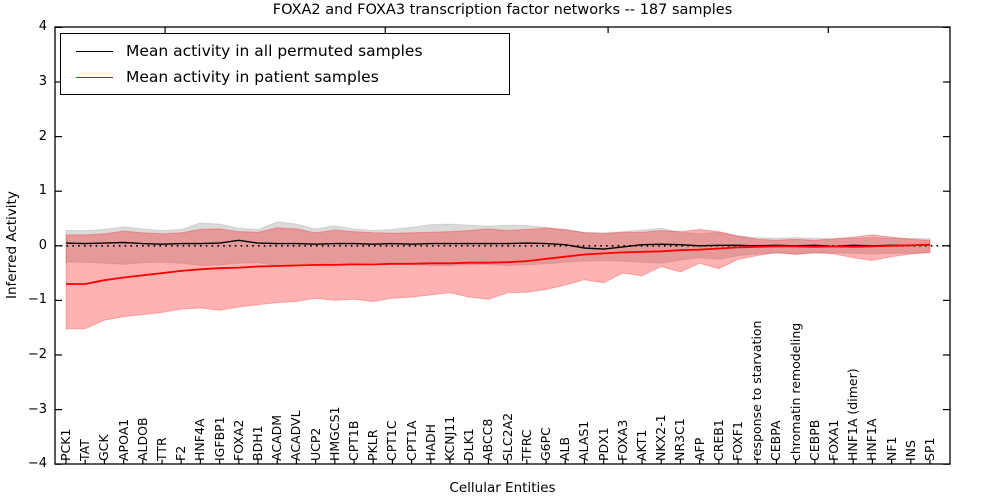 This screenshot has width=1000, height=500. What do you see at coordinates (274, 51) in the screenshot?
I see `legend-label-permuted: Mean activity in all permuted samples` at bounding box center [274, 51].